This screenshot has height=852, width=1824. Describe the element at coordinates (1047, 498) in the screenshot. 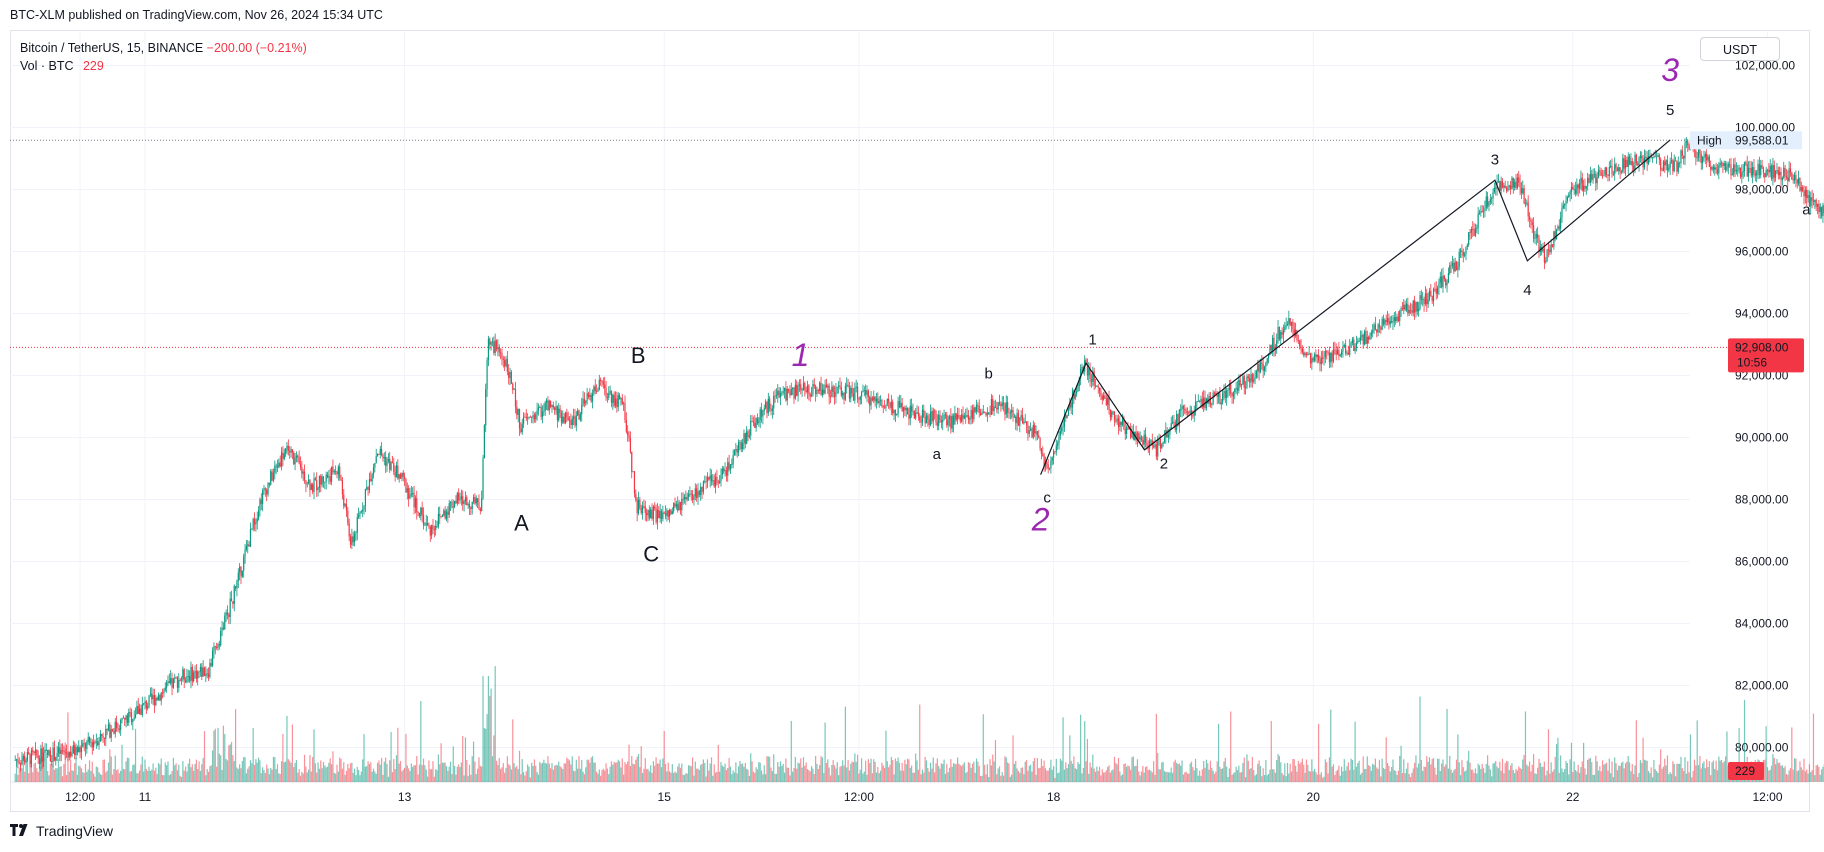

I see `wave-label: c` at that location.